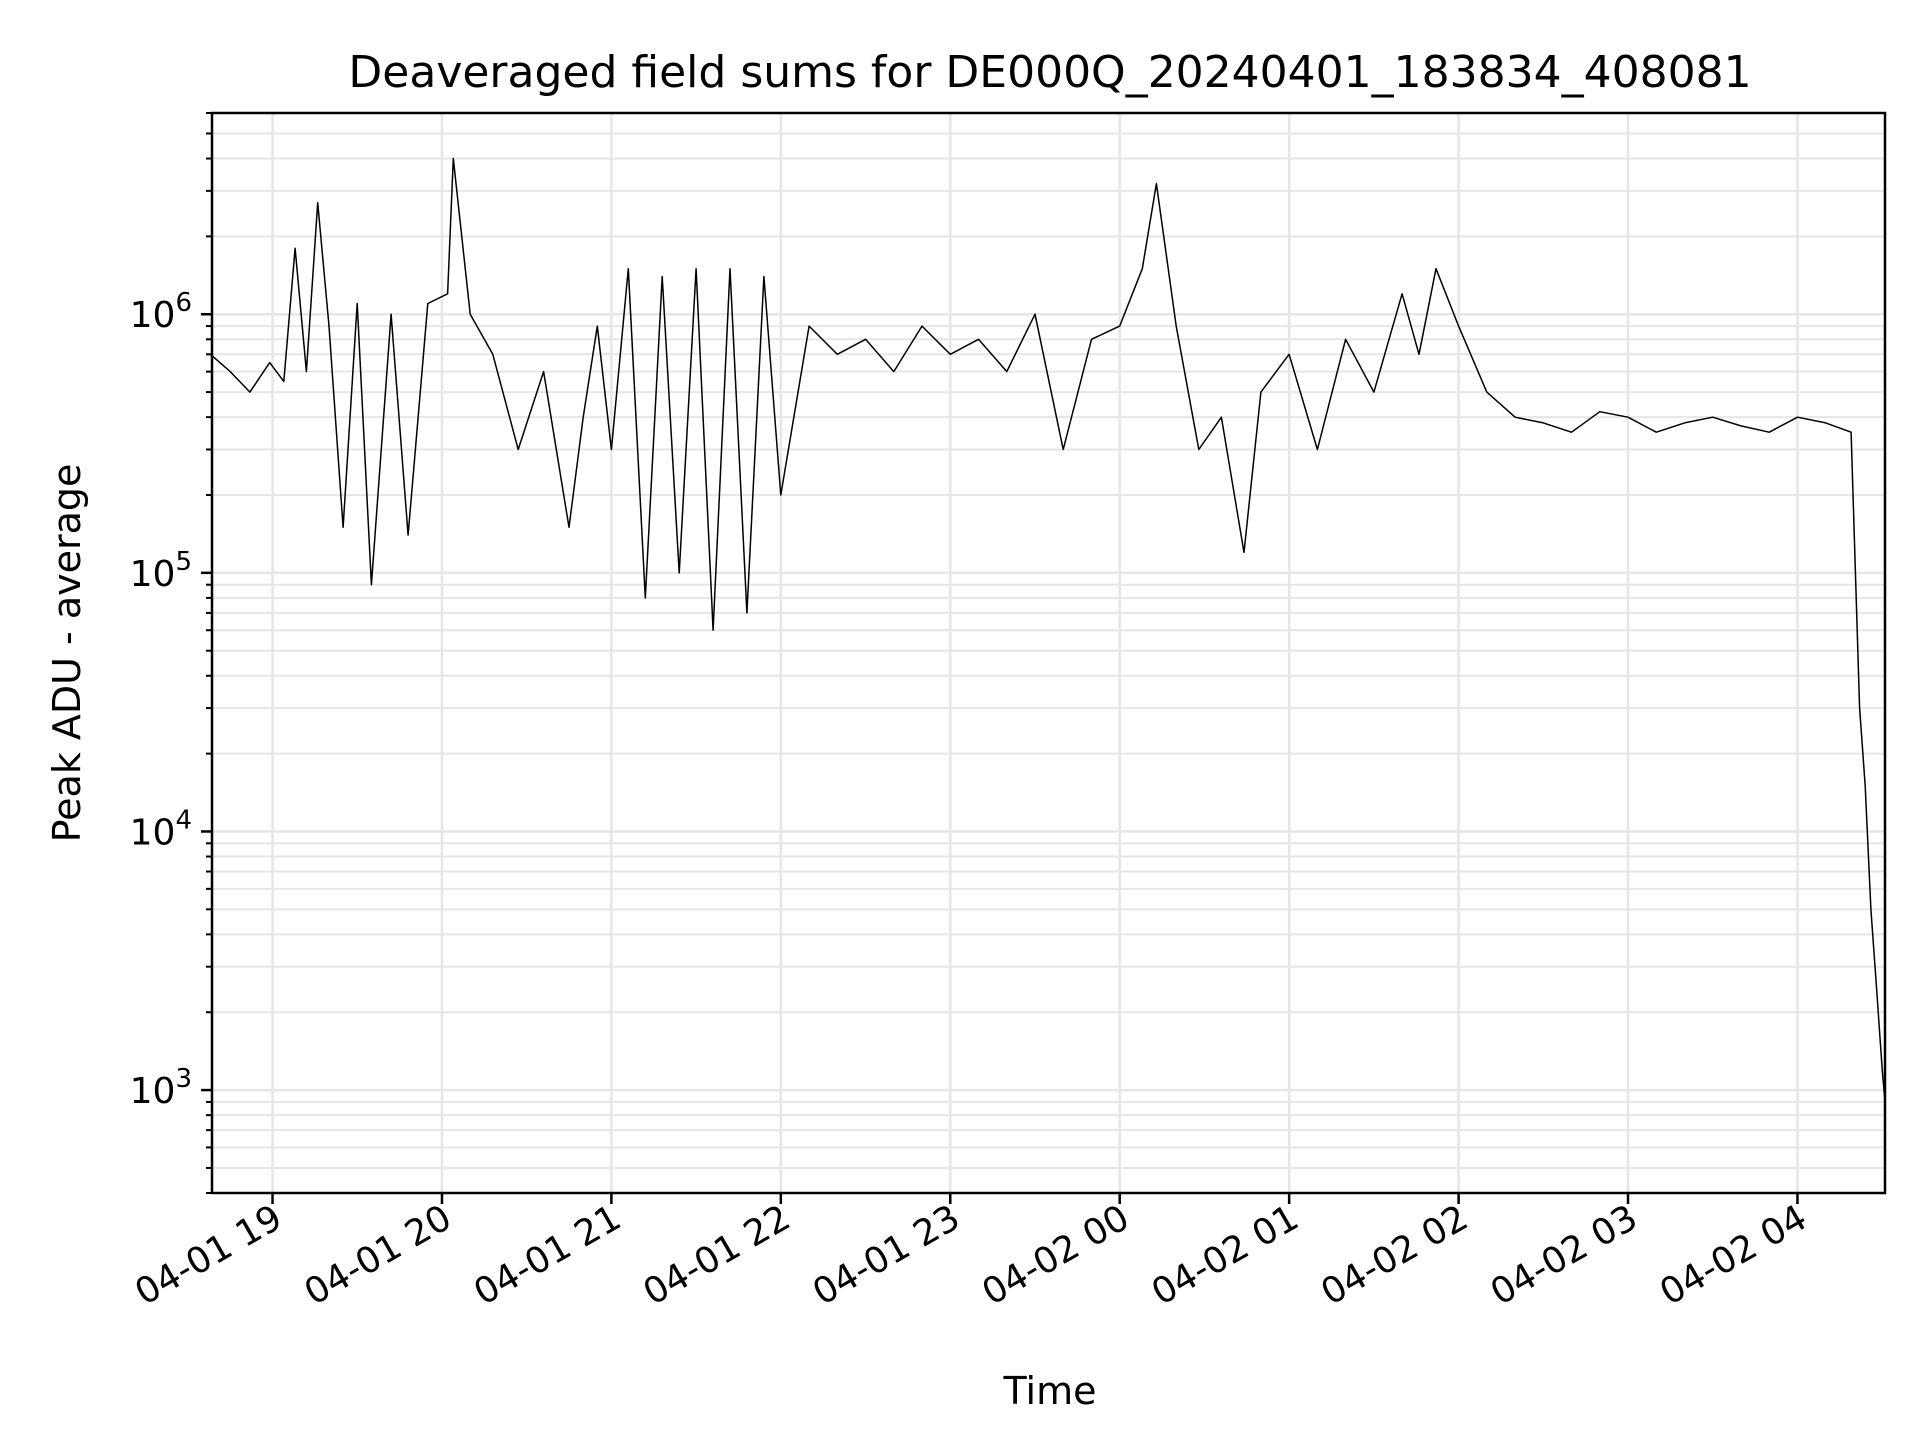 This screenshot has height=1440, width=1920. I want to click on y-axis-label: Peak ADU - average, so click(67, 653).